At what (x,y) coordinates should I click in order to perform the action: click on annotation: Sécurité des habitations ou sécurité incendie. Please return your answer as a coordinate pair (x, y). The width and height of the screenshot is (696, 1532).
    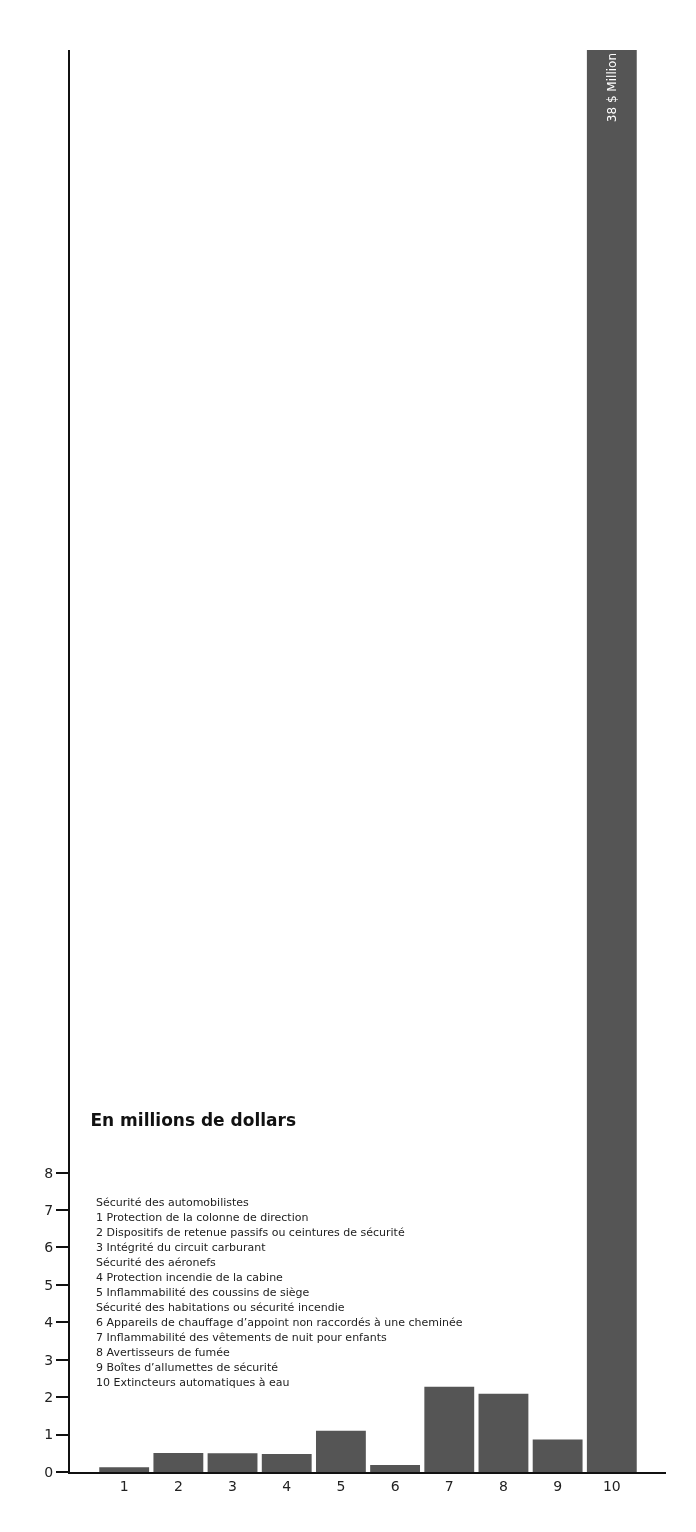
    Looking at the image, I should click on (220, 1307).